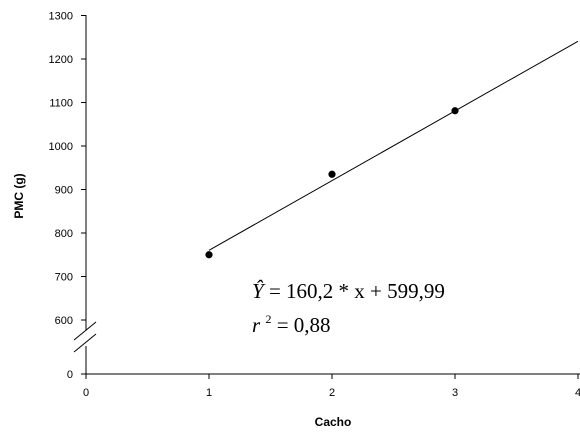 This screenshot has width=580, height=434. I want to click on x-tick-label: 2, so click(332, 393).